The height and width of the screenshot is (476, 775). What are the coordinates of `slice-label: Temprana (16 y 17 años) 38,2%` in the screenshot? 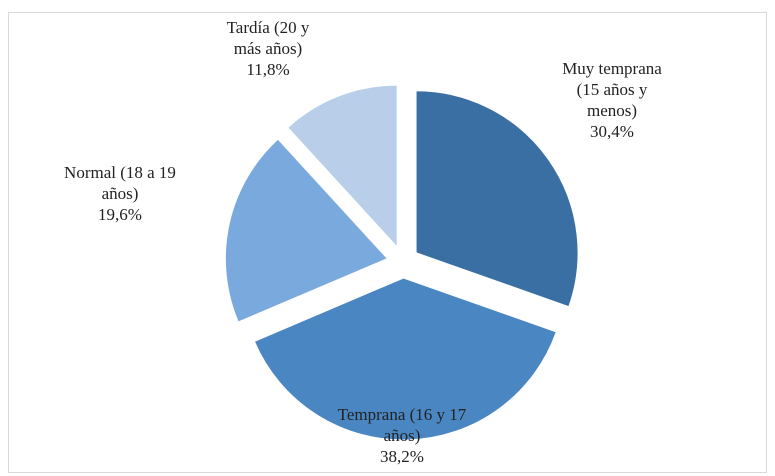 It's located at (402, 435).